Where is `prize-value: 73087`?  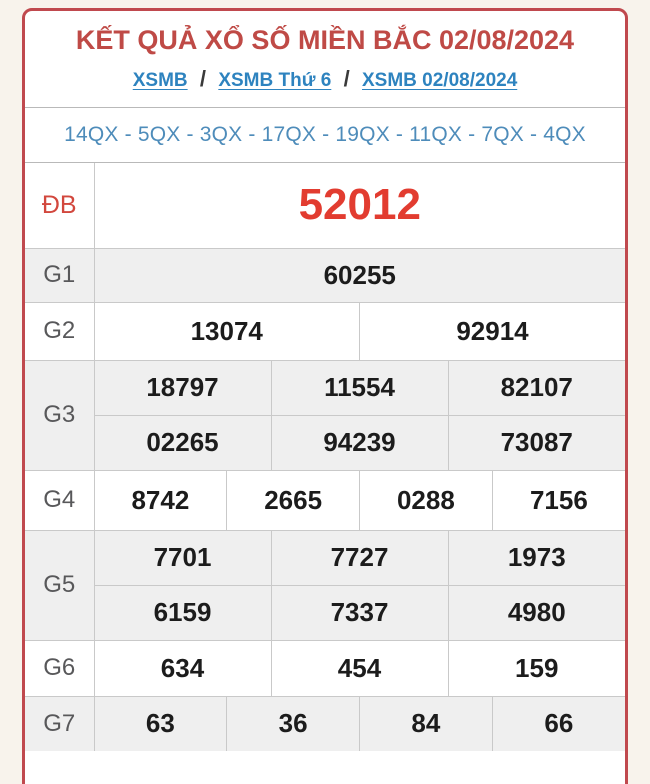
prize-value: 73087 is located at coordinates (536, 442).